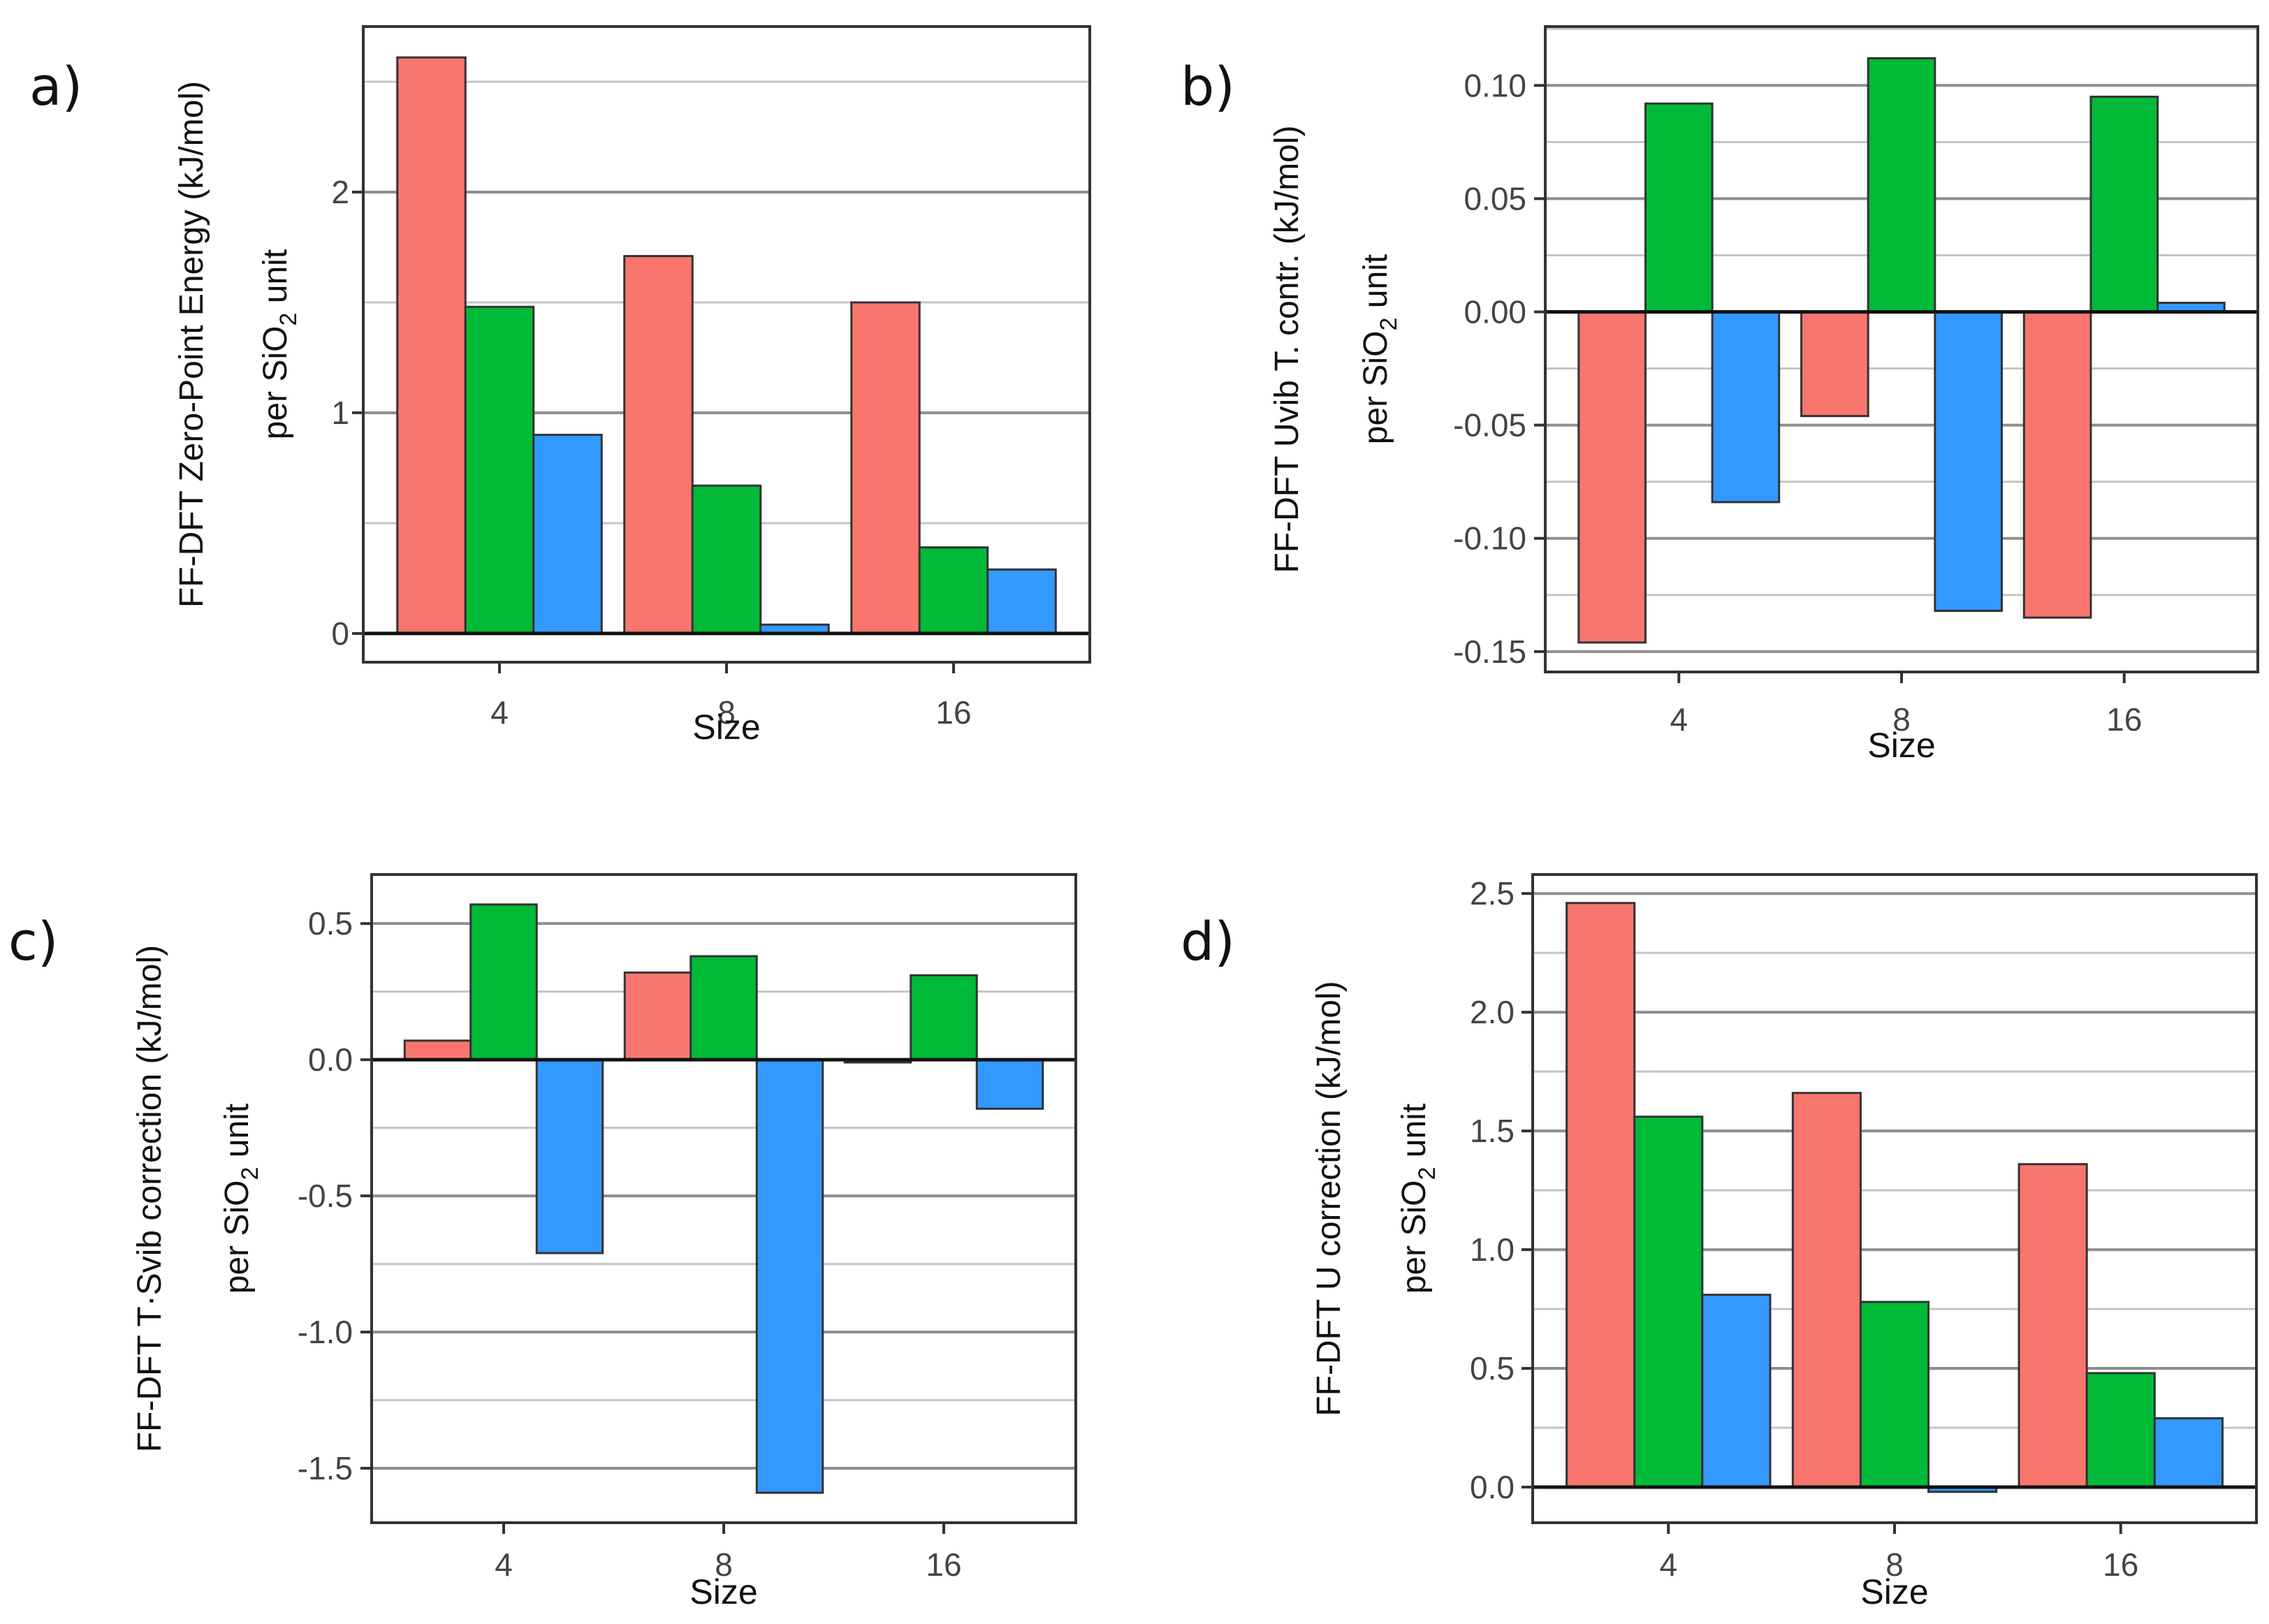 This screenshot has height=1624, width=2269. What do you see at coordinates (149, 1198) in the screenshot?
I see `y-axis-title: FF-DFT T·Svib correction (kJ/mol)` at bounding box center [149, 1198].